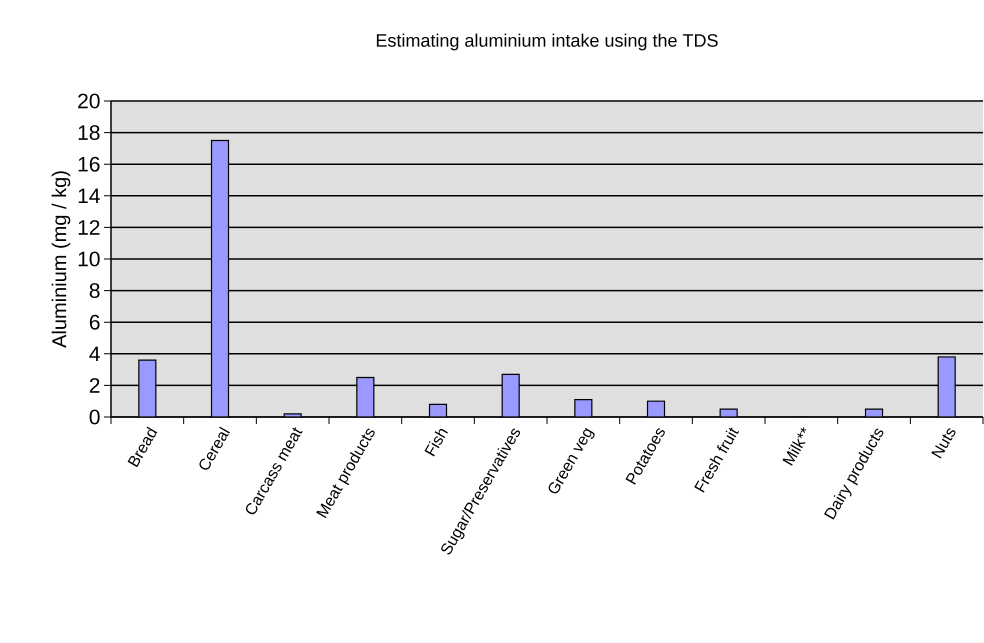  I want to click on y-tick-label: 18, so click(89, 132).